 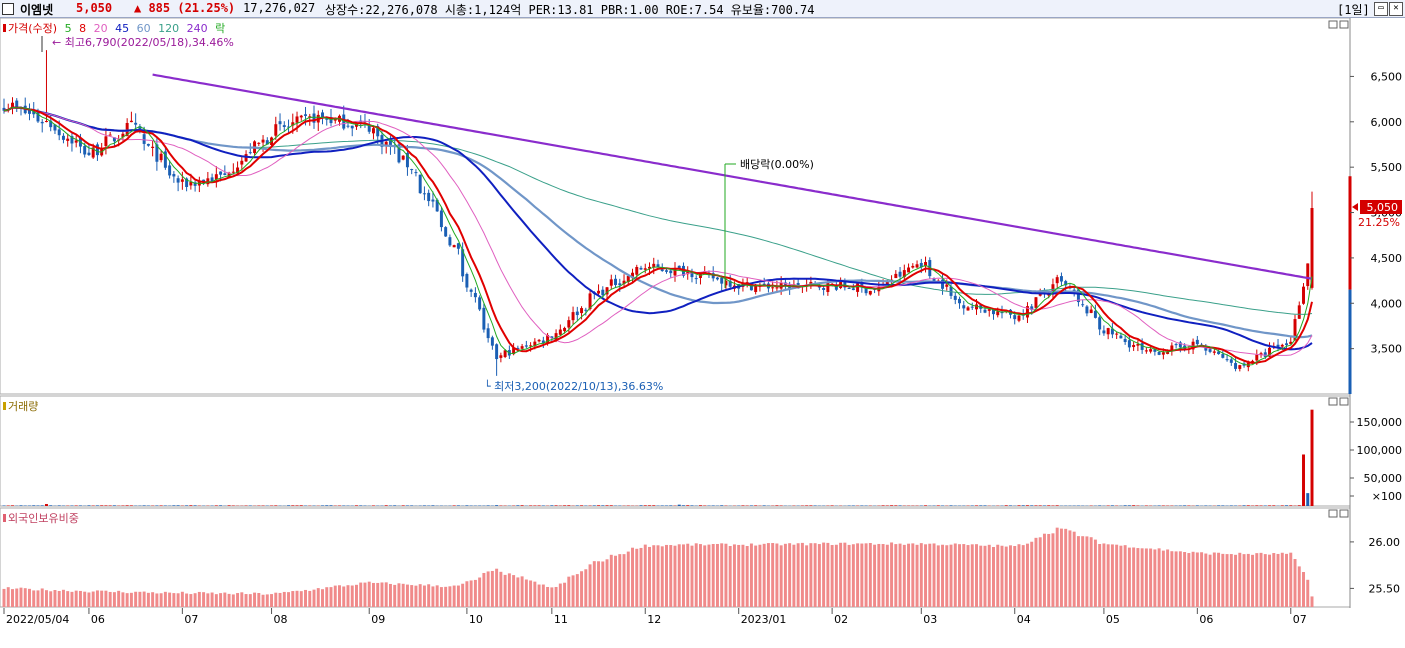 I want to click on legend-ma60: 60, so click(x=144, y=28).